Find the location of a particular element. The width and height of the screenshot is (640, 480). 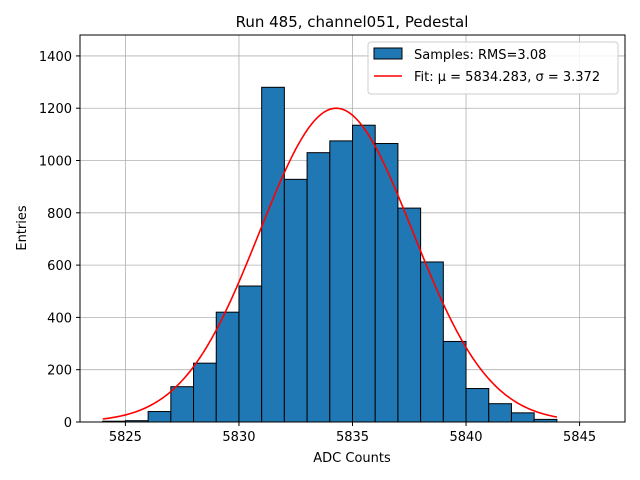

legend-label-samples: Samples: RMS=3.08 is located at coordinates (480, 55).